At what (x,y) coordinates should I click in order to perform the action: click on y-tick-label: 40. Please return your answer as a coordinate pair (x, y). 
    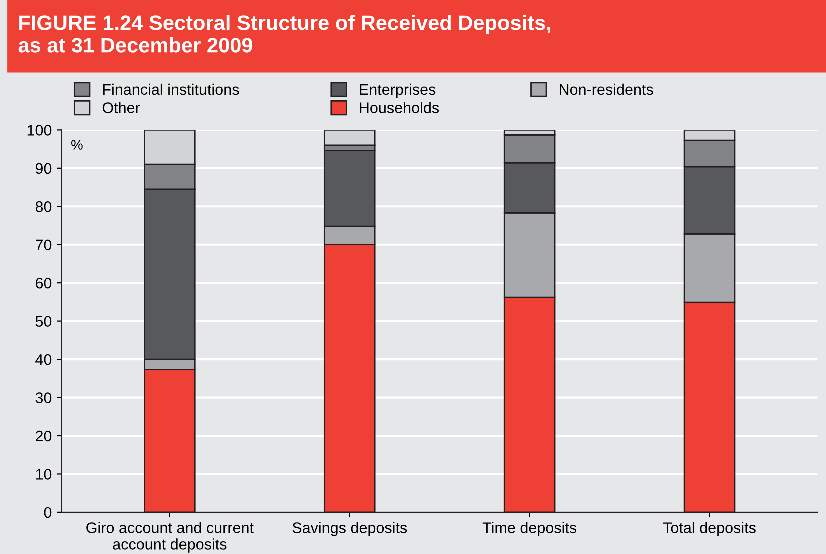
    Looking at the image, I should click on (44, 360).